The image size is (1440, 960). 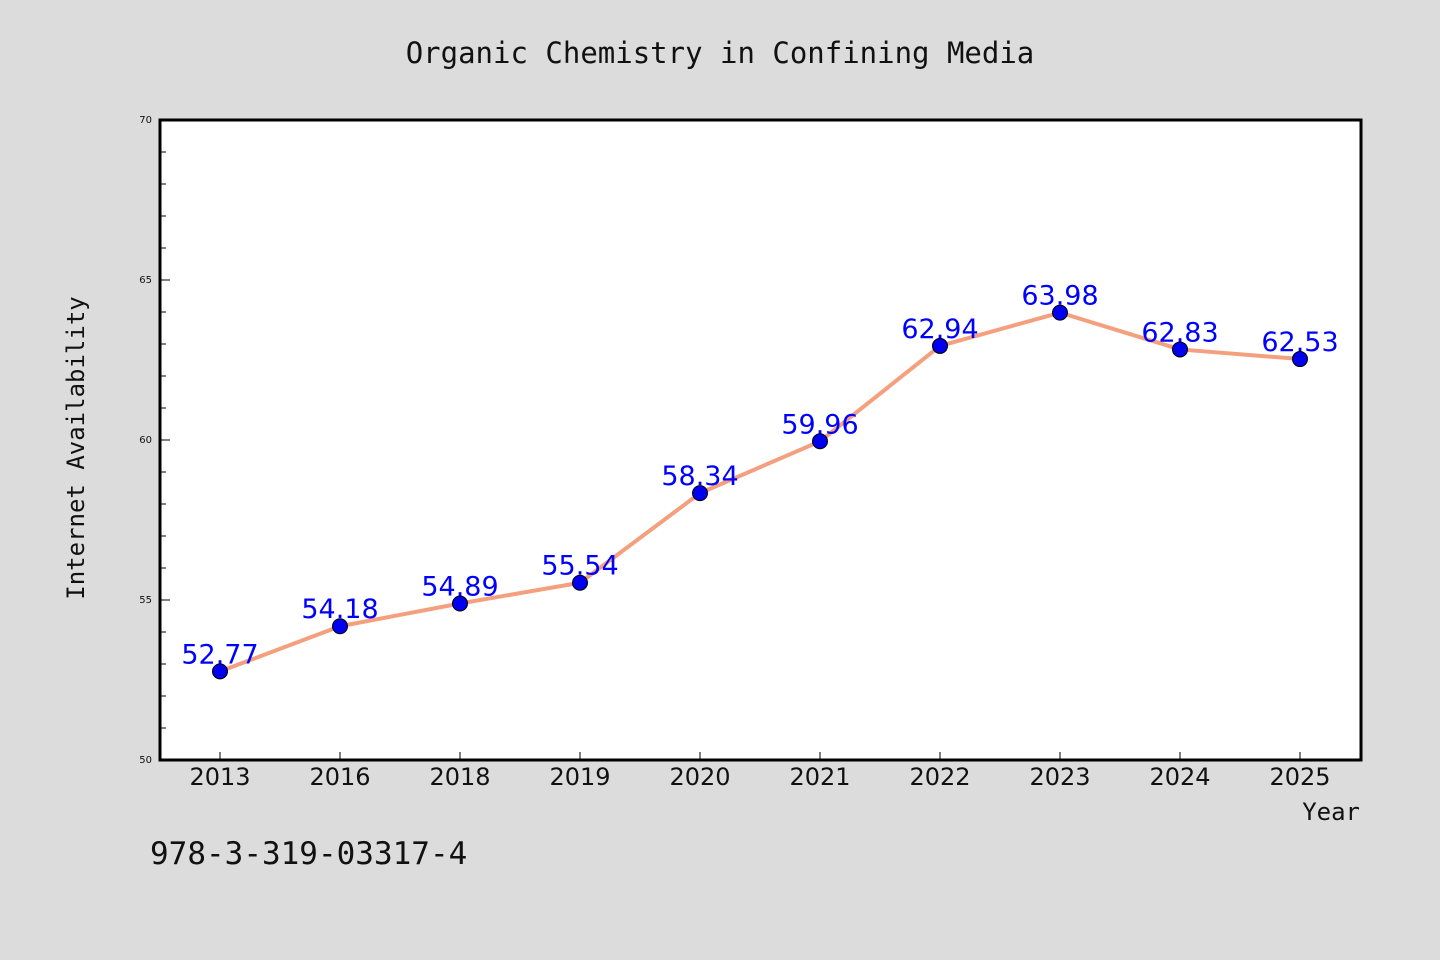 I want to click on data-label: 54.89, so click(x=459, y=587).